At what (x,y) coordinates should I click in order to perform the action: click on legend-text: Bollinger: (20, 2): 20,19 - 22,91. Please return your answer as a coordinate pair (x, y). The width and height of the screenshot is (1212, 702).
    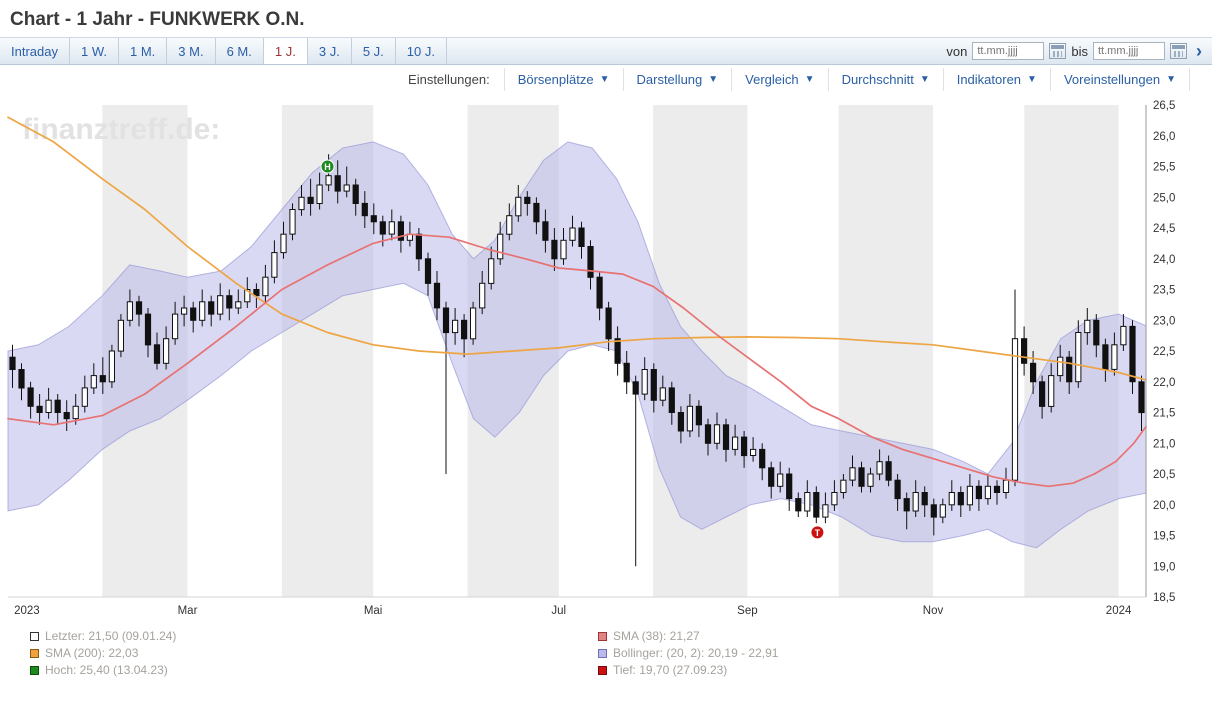
    Looking at the image, I should click on (696, 653).